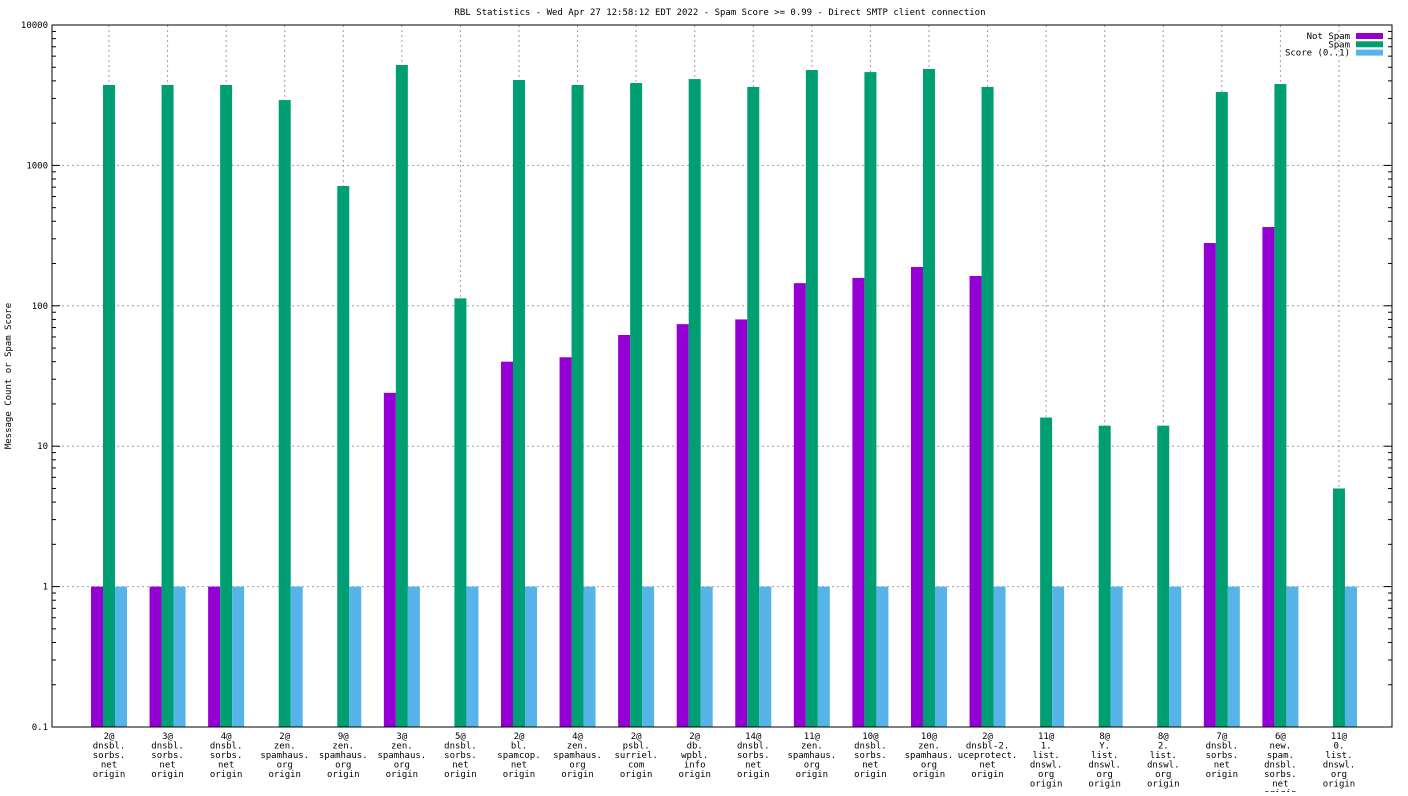  Describe the element at coordinates (519, 747) in the screenshot. I see `x-tick-label: bl.` at that location.